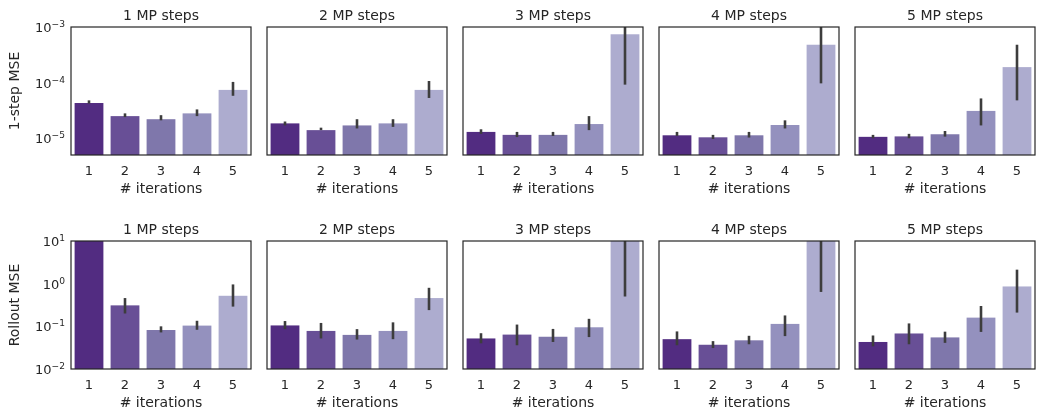  I want to click on y-tick-label: 10$^{−3}$, so click(50, 27).